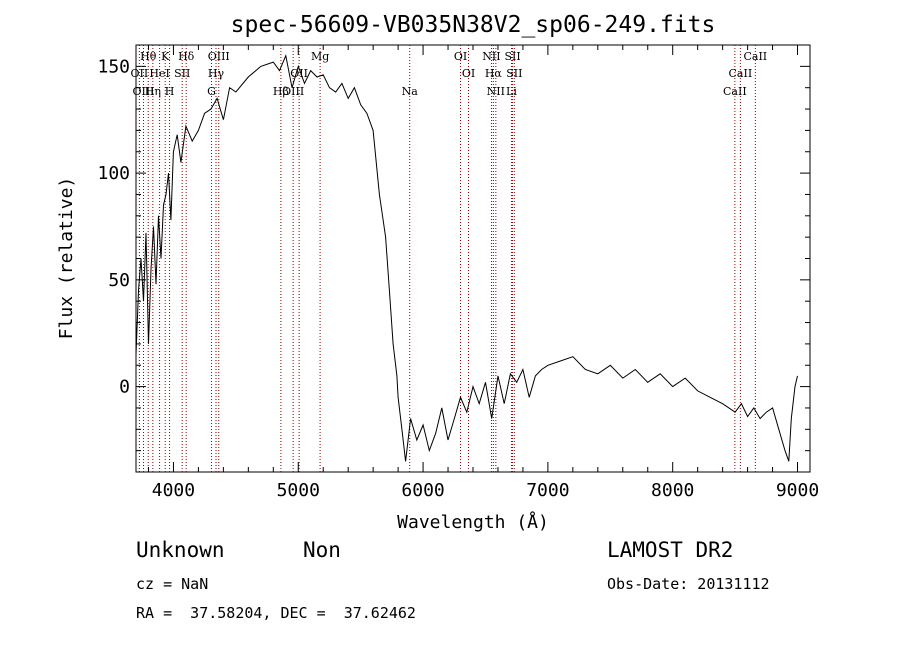  I want to click on line-marker-label-1: OII, so click(140, 73).